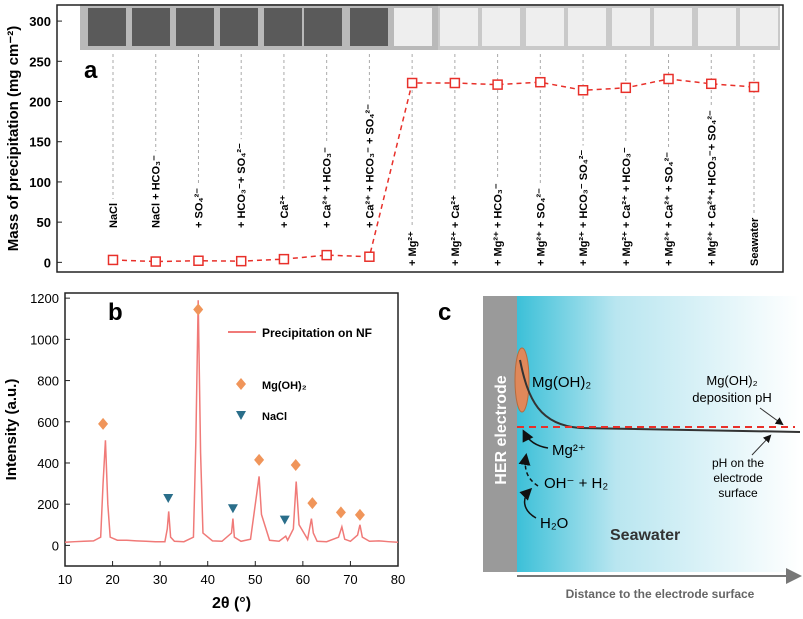 Image resolution: width=803 pixels, height=619 pixels. Describe the element at coordinates (91, 70) in the screenshot. I see `panel-label: a` at that location.